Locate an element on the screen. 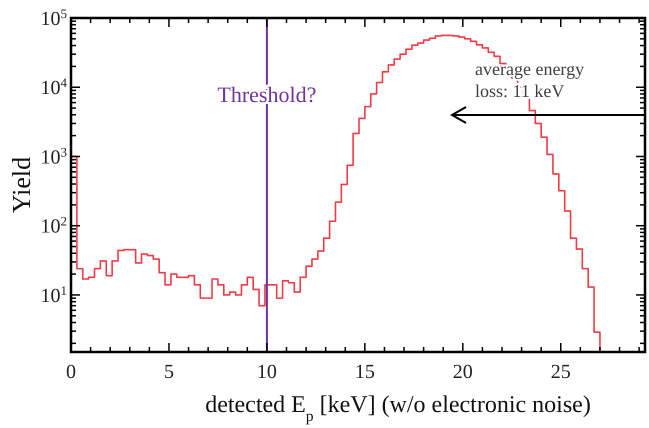 The height and width of the screenshot is (428, 649). x-tick-label: 5 is located at coordinates (169, 372).